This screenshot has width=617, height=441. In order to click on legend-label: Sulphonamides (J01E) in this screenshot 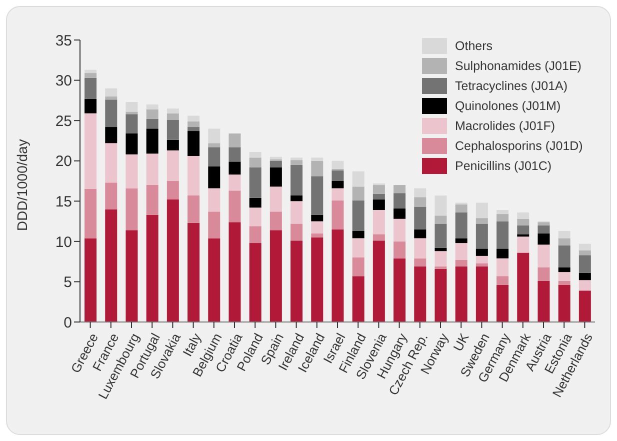, I will do `click(518, 66)`.